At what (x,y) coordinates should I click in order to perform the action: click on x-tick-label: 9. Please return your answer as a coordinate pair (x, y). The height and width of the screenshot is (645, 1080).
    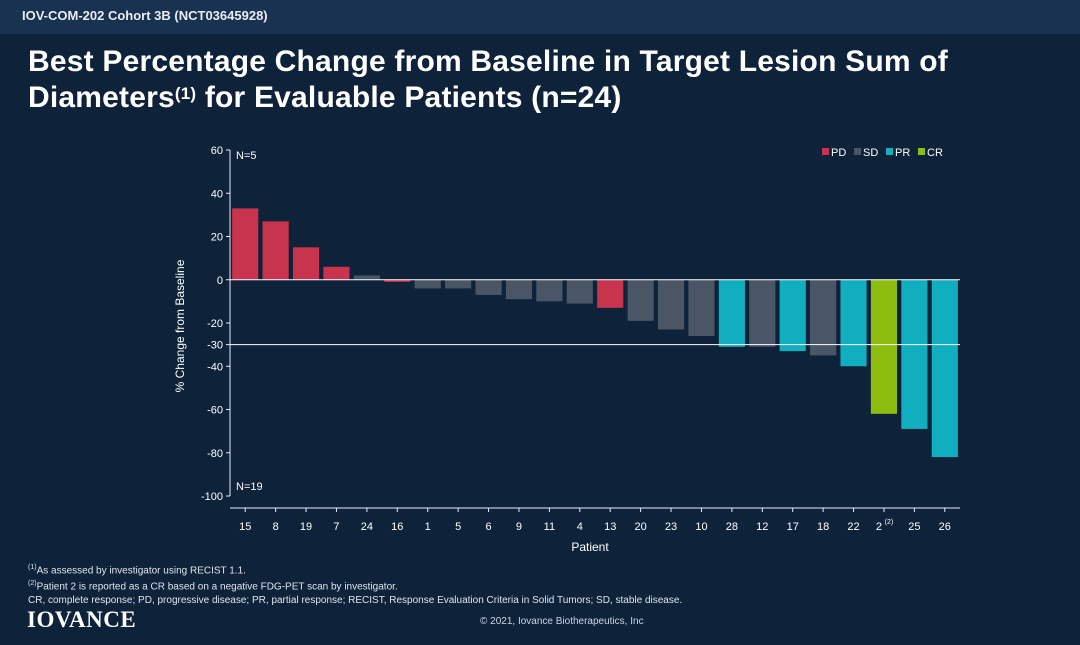
    Looking at the image, I should click on (519, 527).